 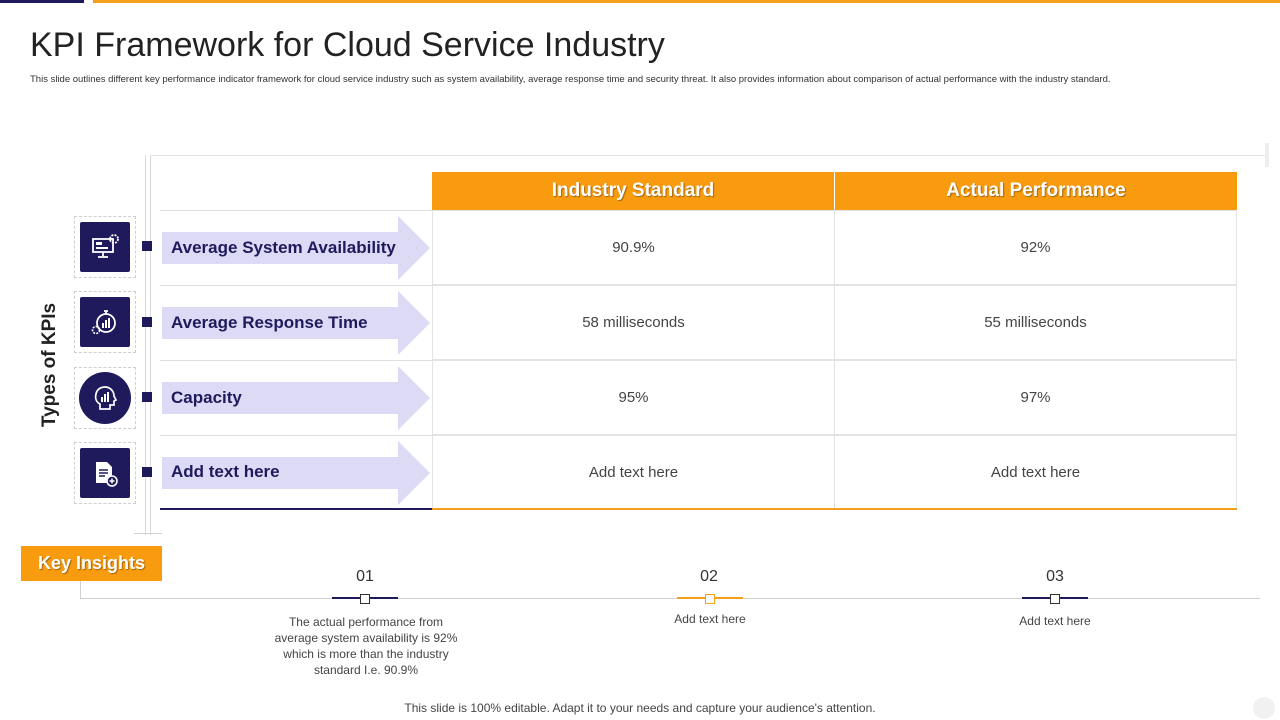 What do you see at coordinates (49, 365) in the screenshot?
I see `kpi-axis-label: Types of KPIs` at bounding box center [49, 365].